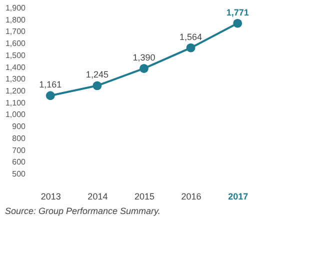 The width and height of the screenshot is (326, 265). What do you see at coordinates (82, 211) in the screenshot?
I see `source-note: Source: Group Performance Summary.` at bounding box center [82, 211].